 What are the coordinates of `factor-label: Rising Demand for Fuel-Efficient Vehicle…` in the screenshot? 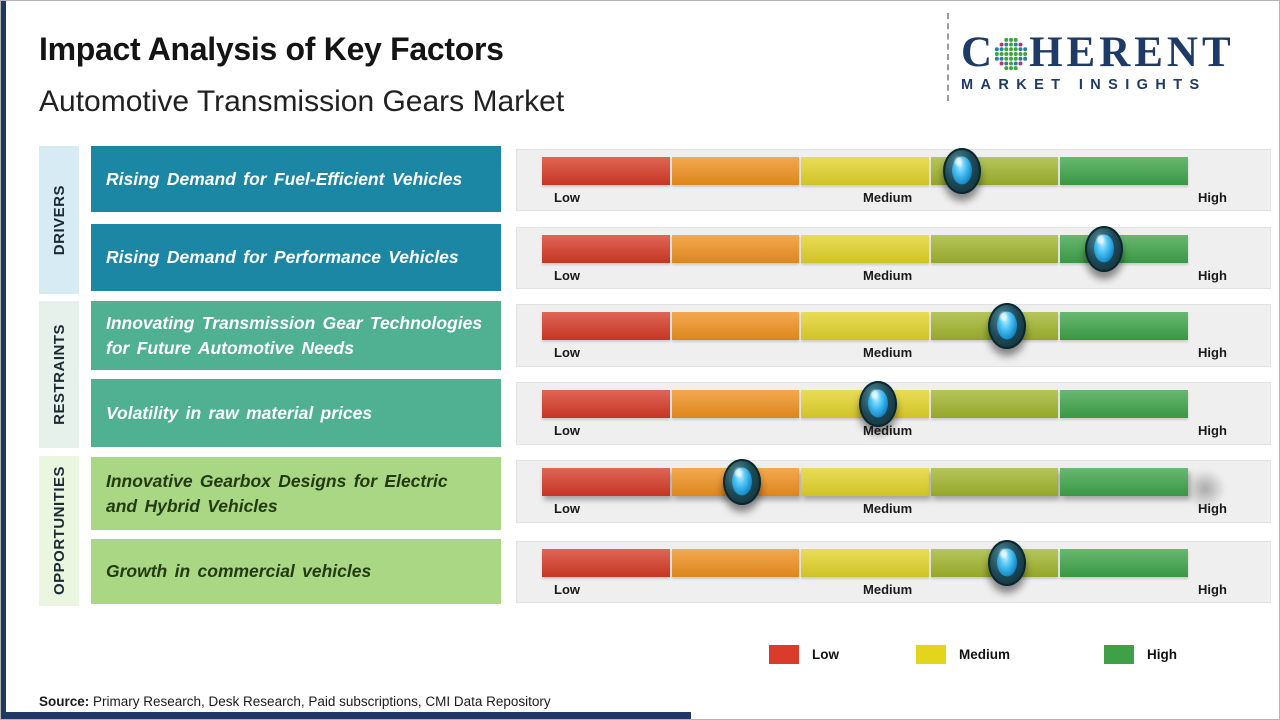 It's located at (284, 178).